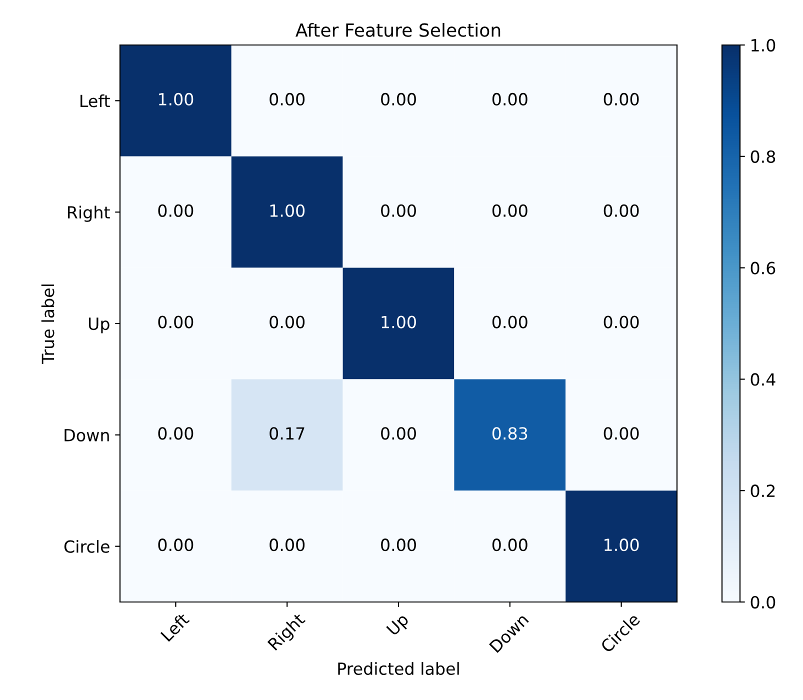 This screenshot has height=700, width=803. What do you see at coordinates (763, 268) in the screenshot?
I see `color-bar-label: 0.6` at bounding box center [763, 268].